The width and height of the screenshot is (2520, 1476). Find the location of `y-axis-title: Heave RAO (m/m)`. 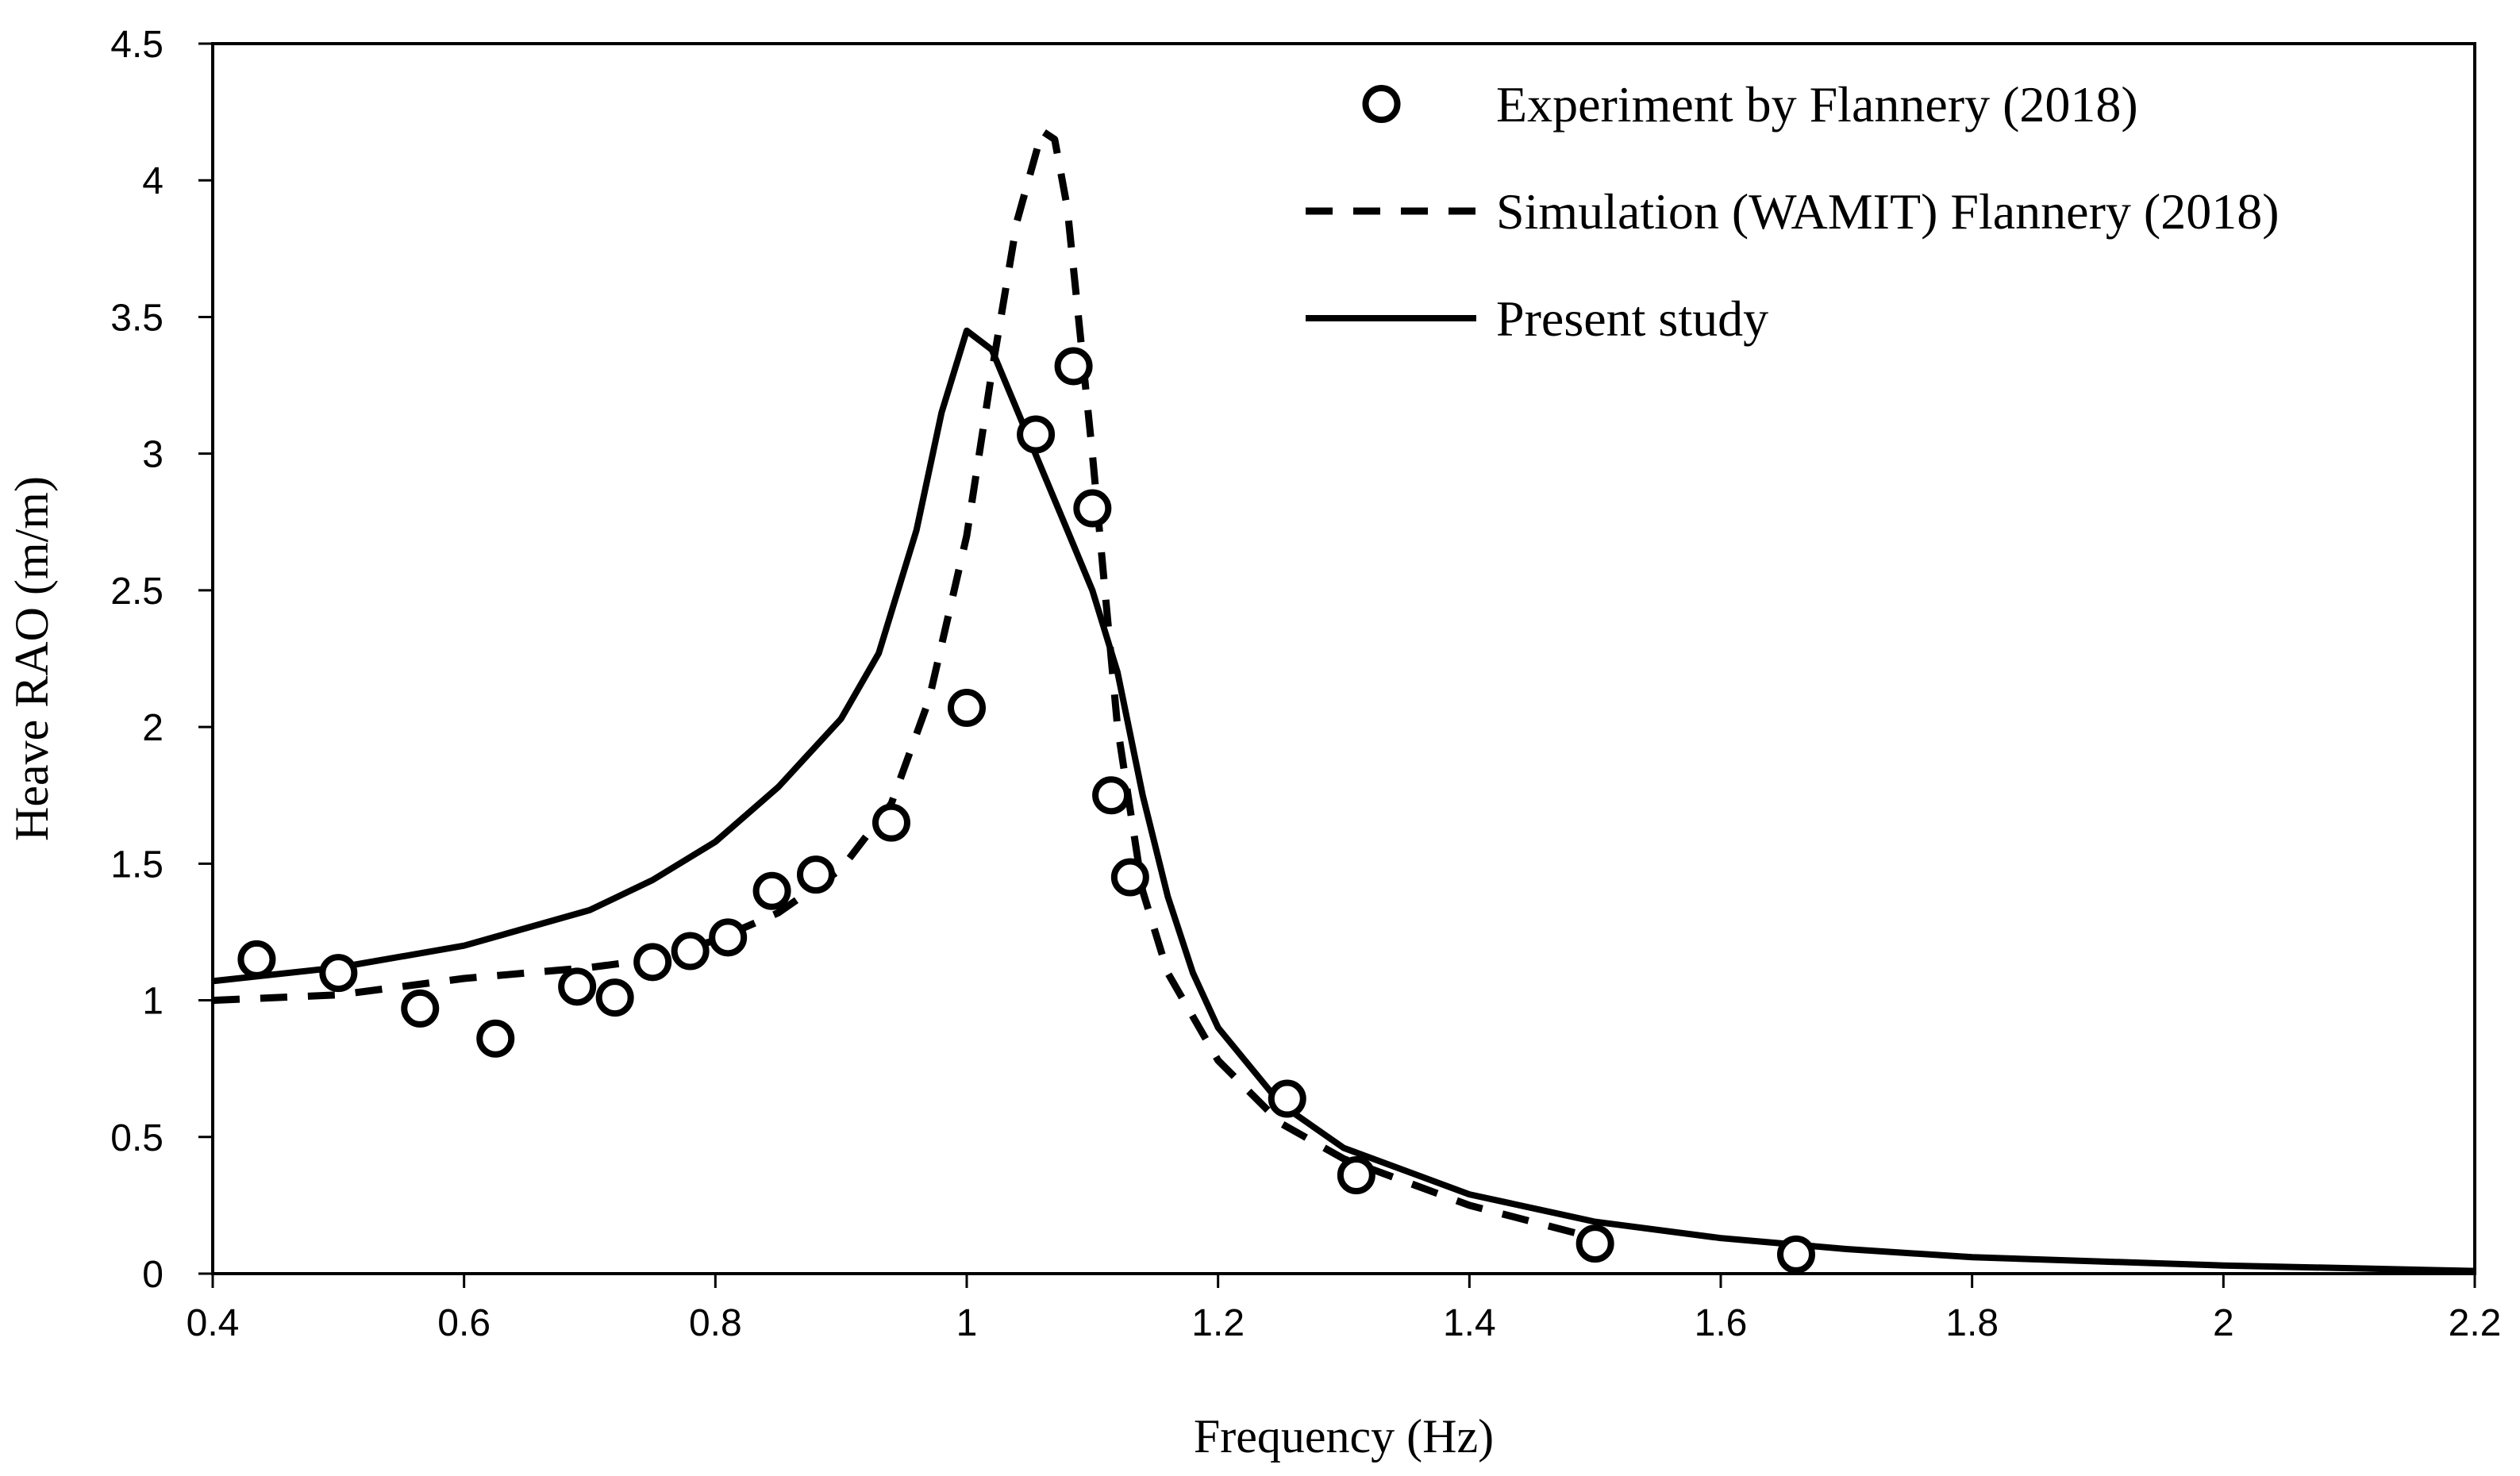

y-axis-title: Heave RAO (m/m) is located at coordinates (32, 659).